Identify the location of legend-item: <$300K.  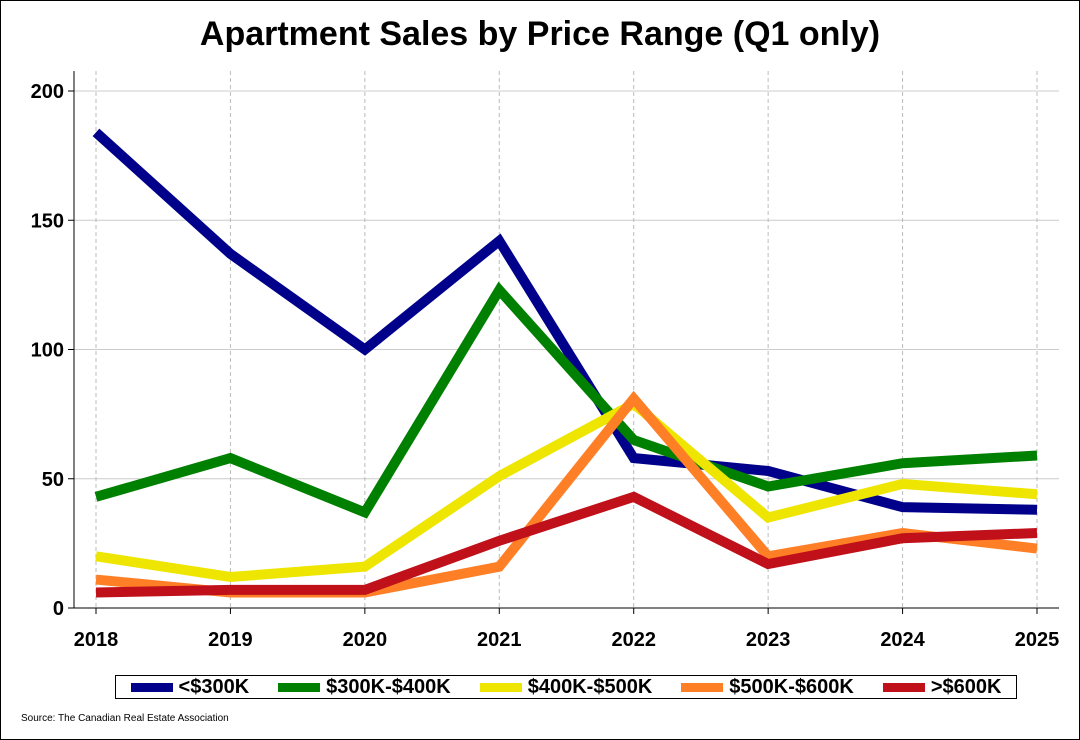
(190, 687).